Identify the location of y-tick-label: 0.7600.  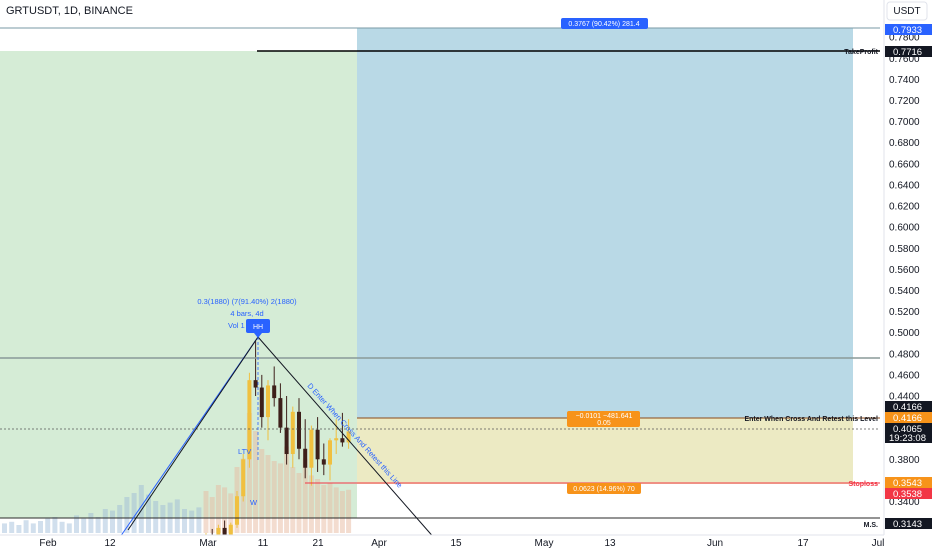
(904, 59).